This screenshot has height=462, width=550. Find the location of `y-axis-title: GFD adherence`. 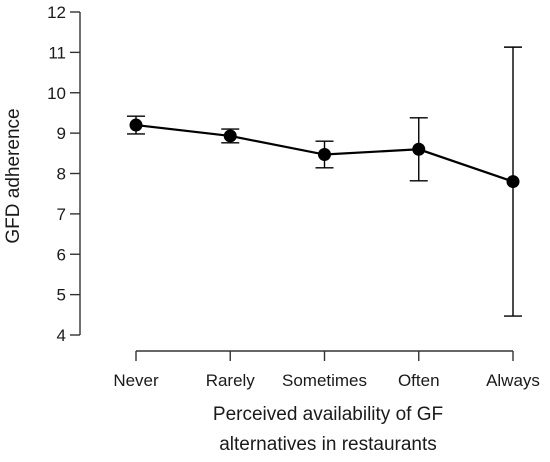

y-axis-title: GFD adherence is located at coordinates (13, 175).